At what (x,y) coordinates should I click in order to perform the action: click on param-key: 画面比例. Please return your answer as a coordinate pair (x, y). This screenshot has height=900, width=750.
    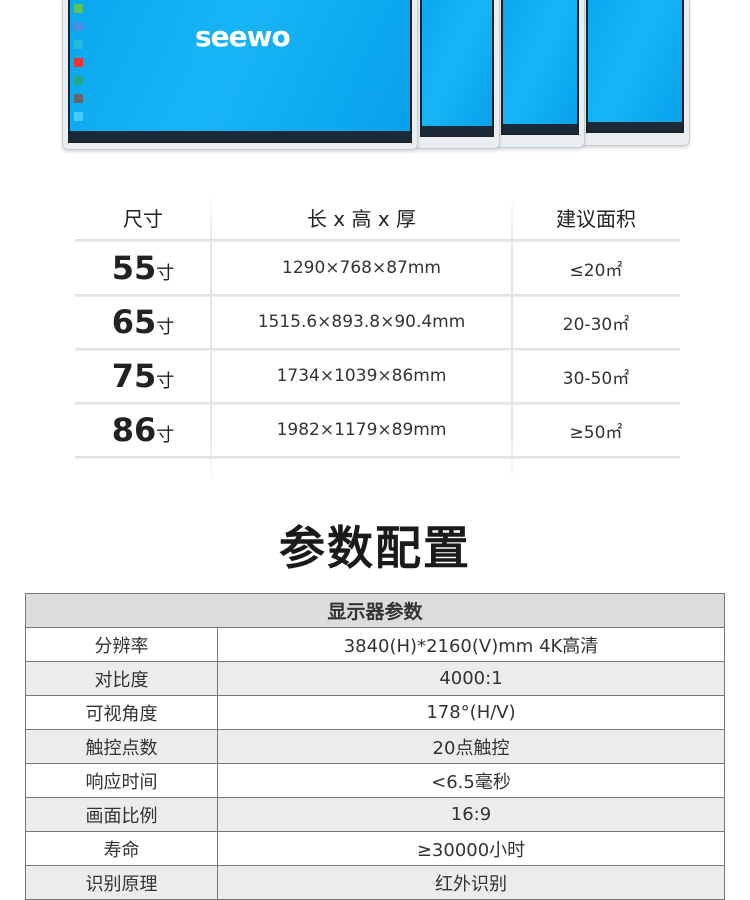
    Looking at the image, I should click on (121, 814).